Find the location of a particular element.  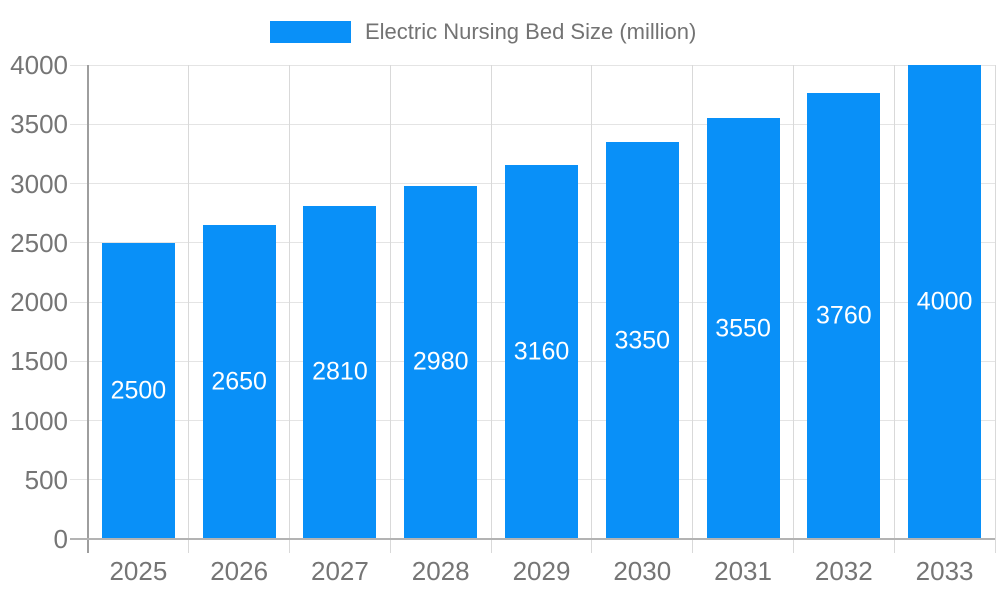

bar-value-label: 2980 is located at coordinates (440, 361).